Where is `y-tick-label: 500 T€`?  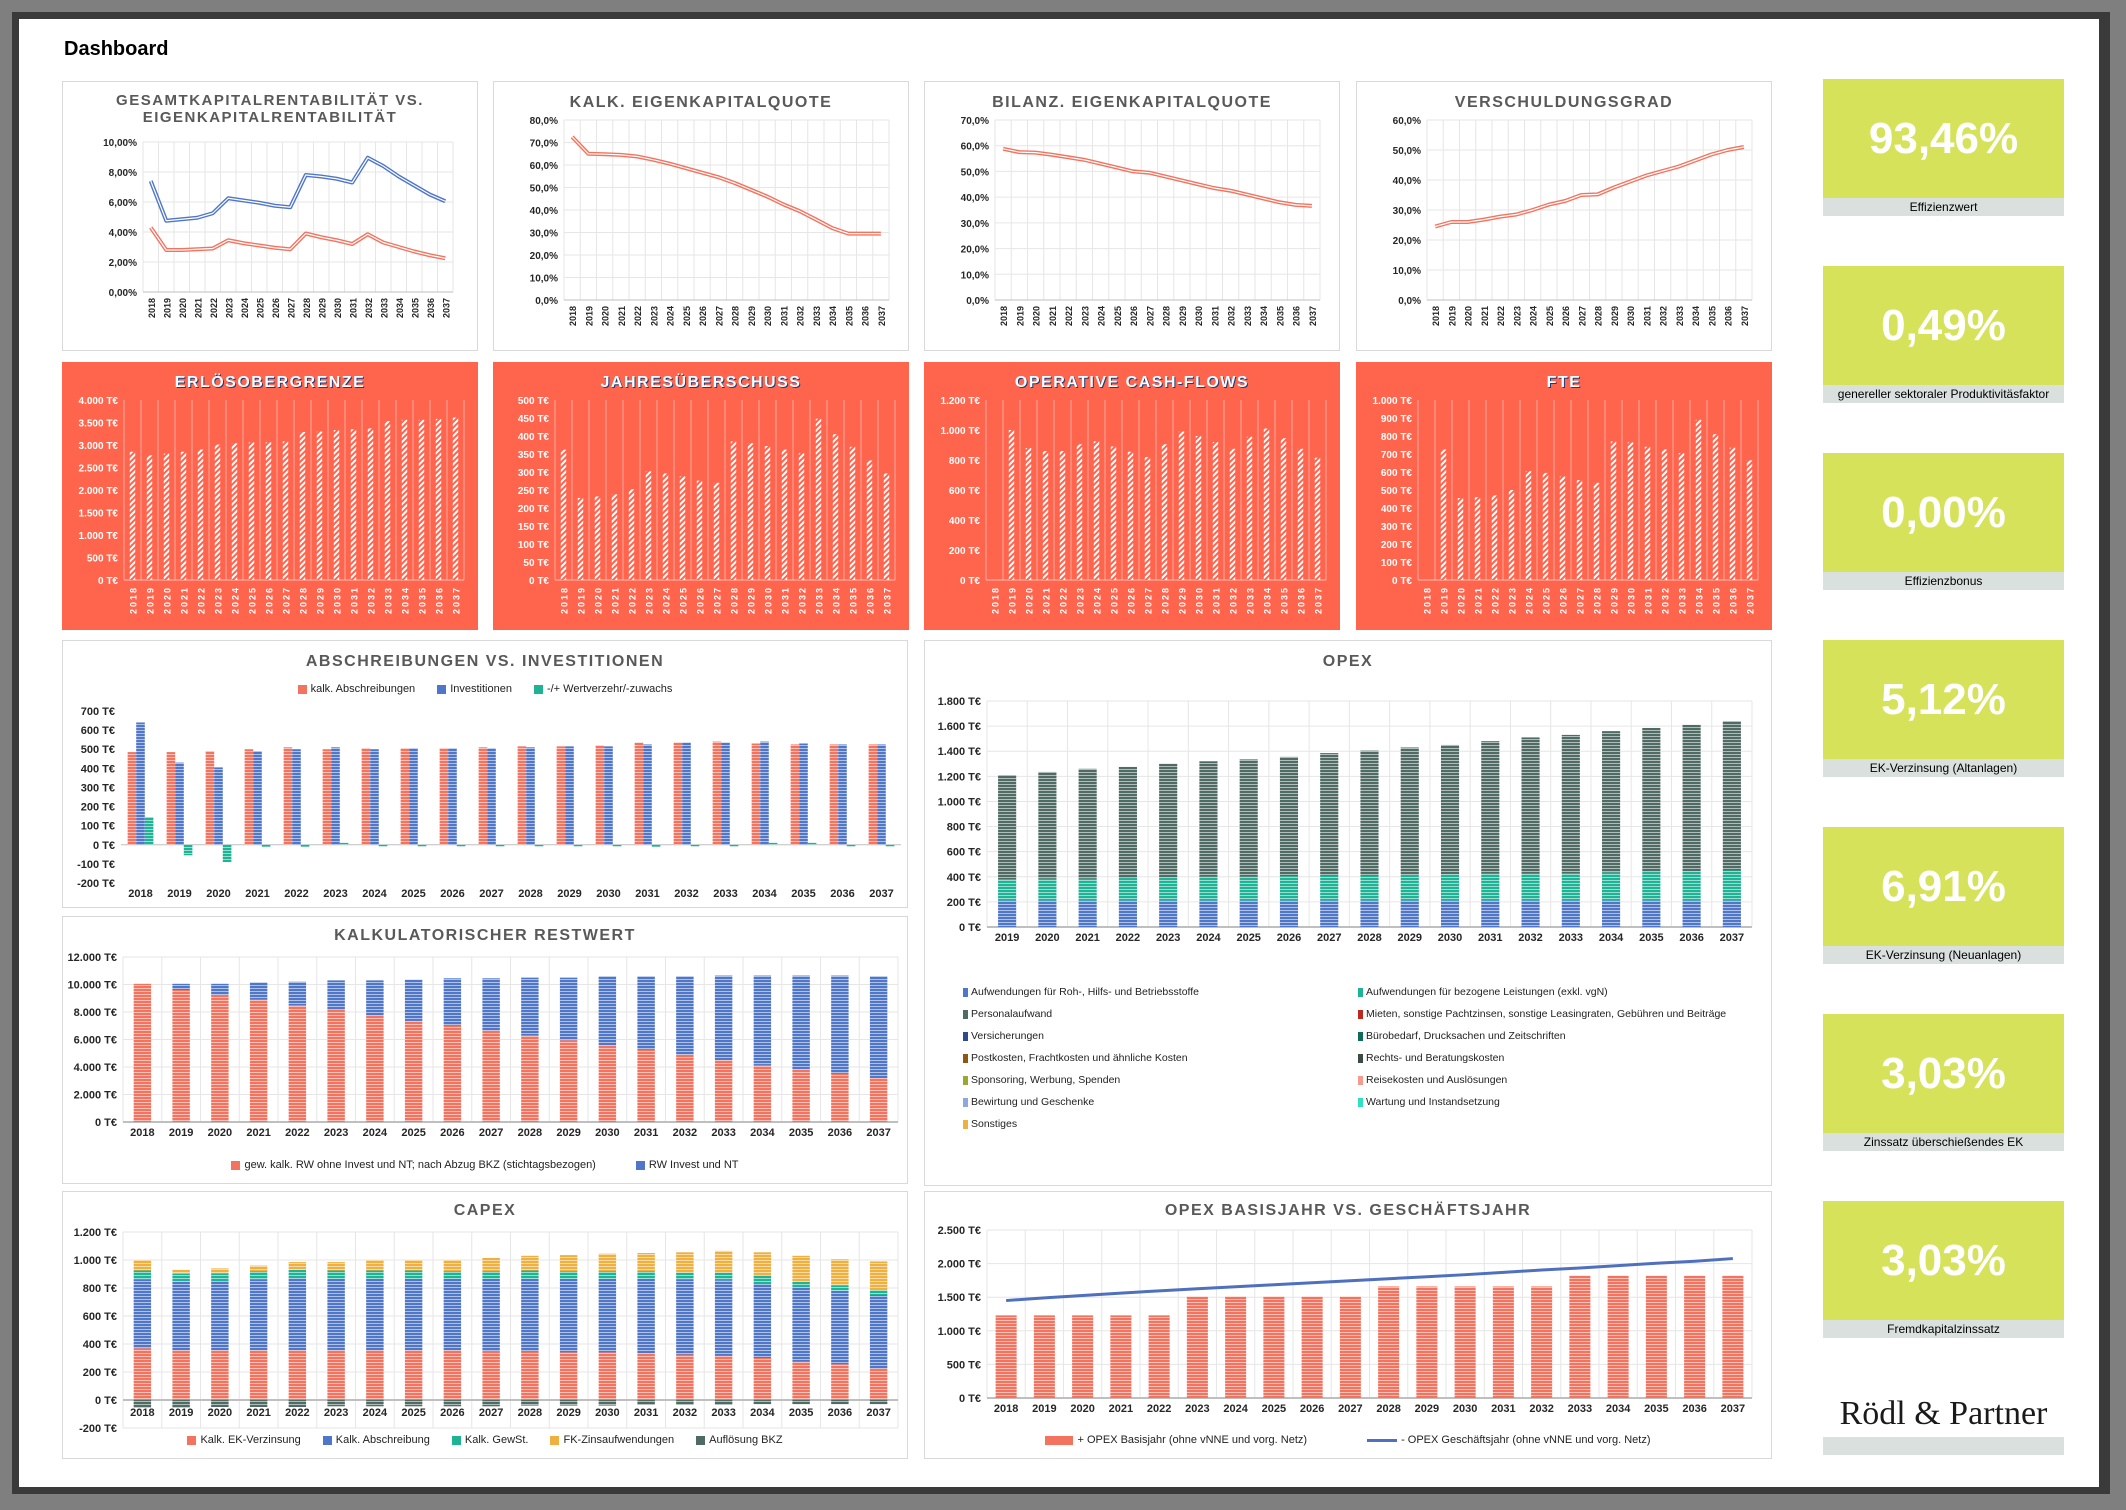 y-tick-label: 500 T€ is located at coordinates (1397, 491).